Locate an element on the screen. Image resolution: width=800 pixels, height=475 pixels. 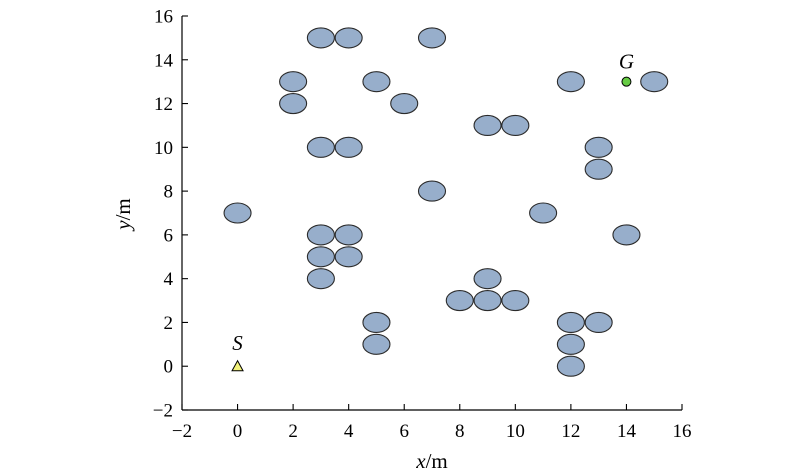
x-tick-label: 12 is located at coordinates (570, 431).